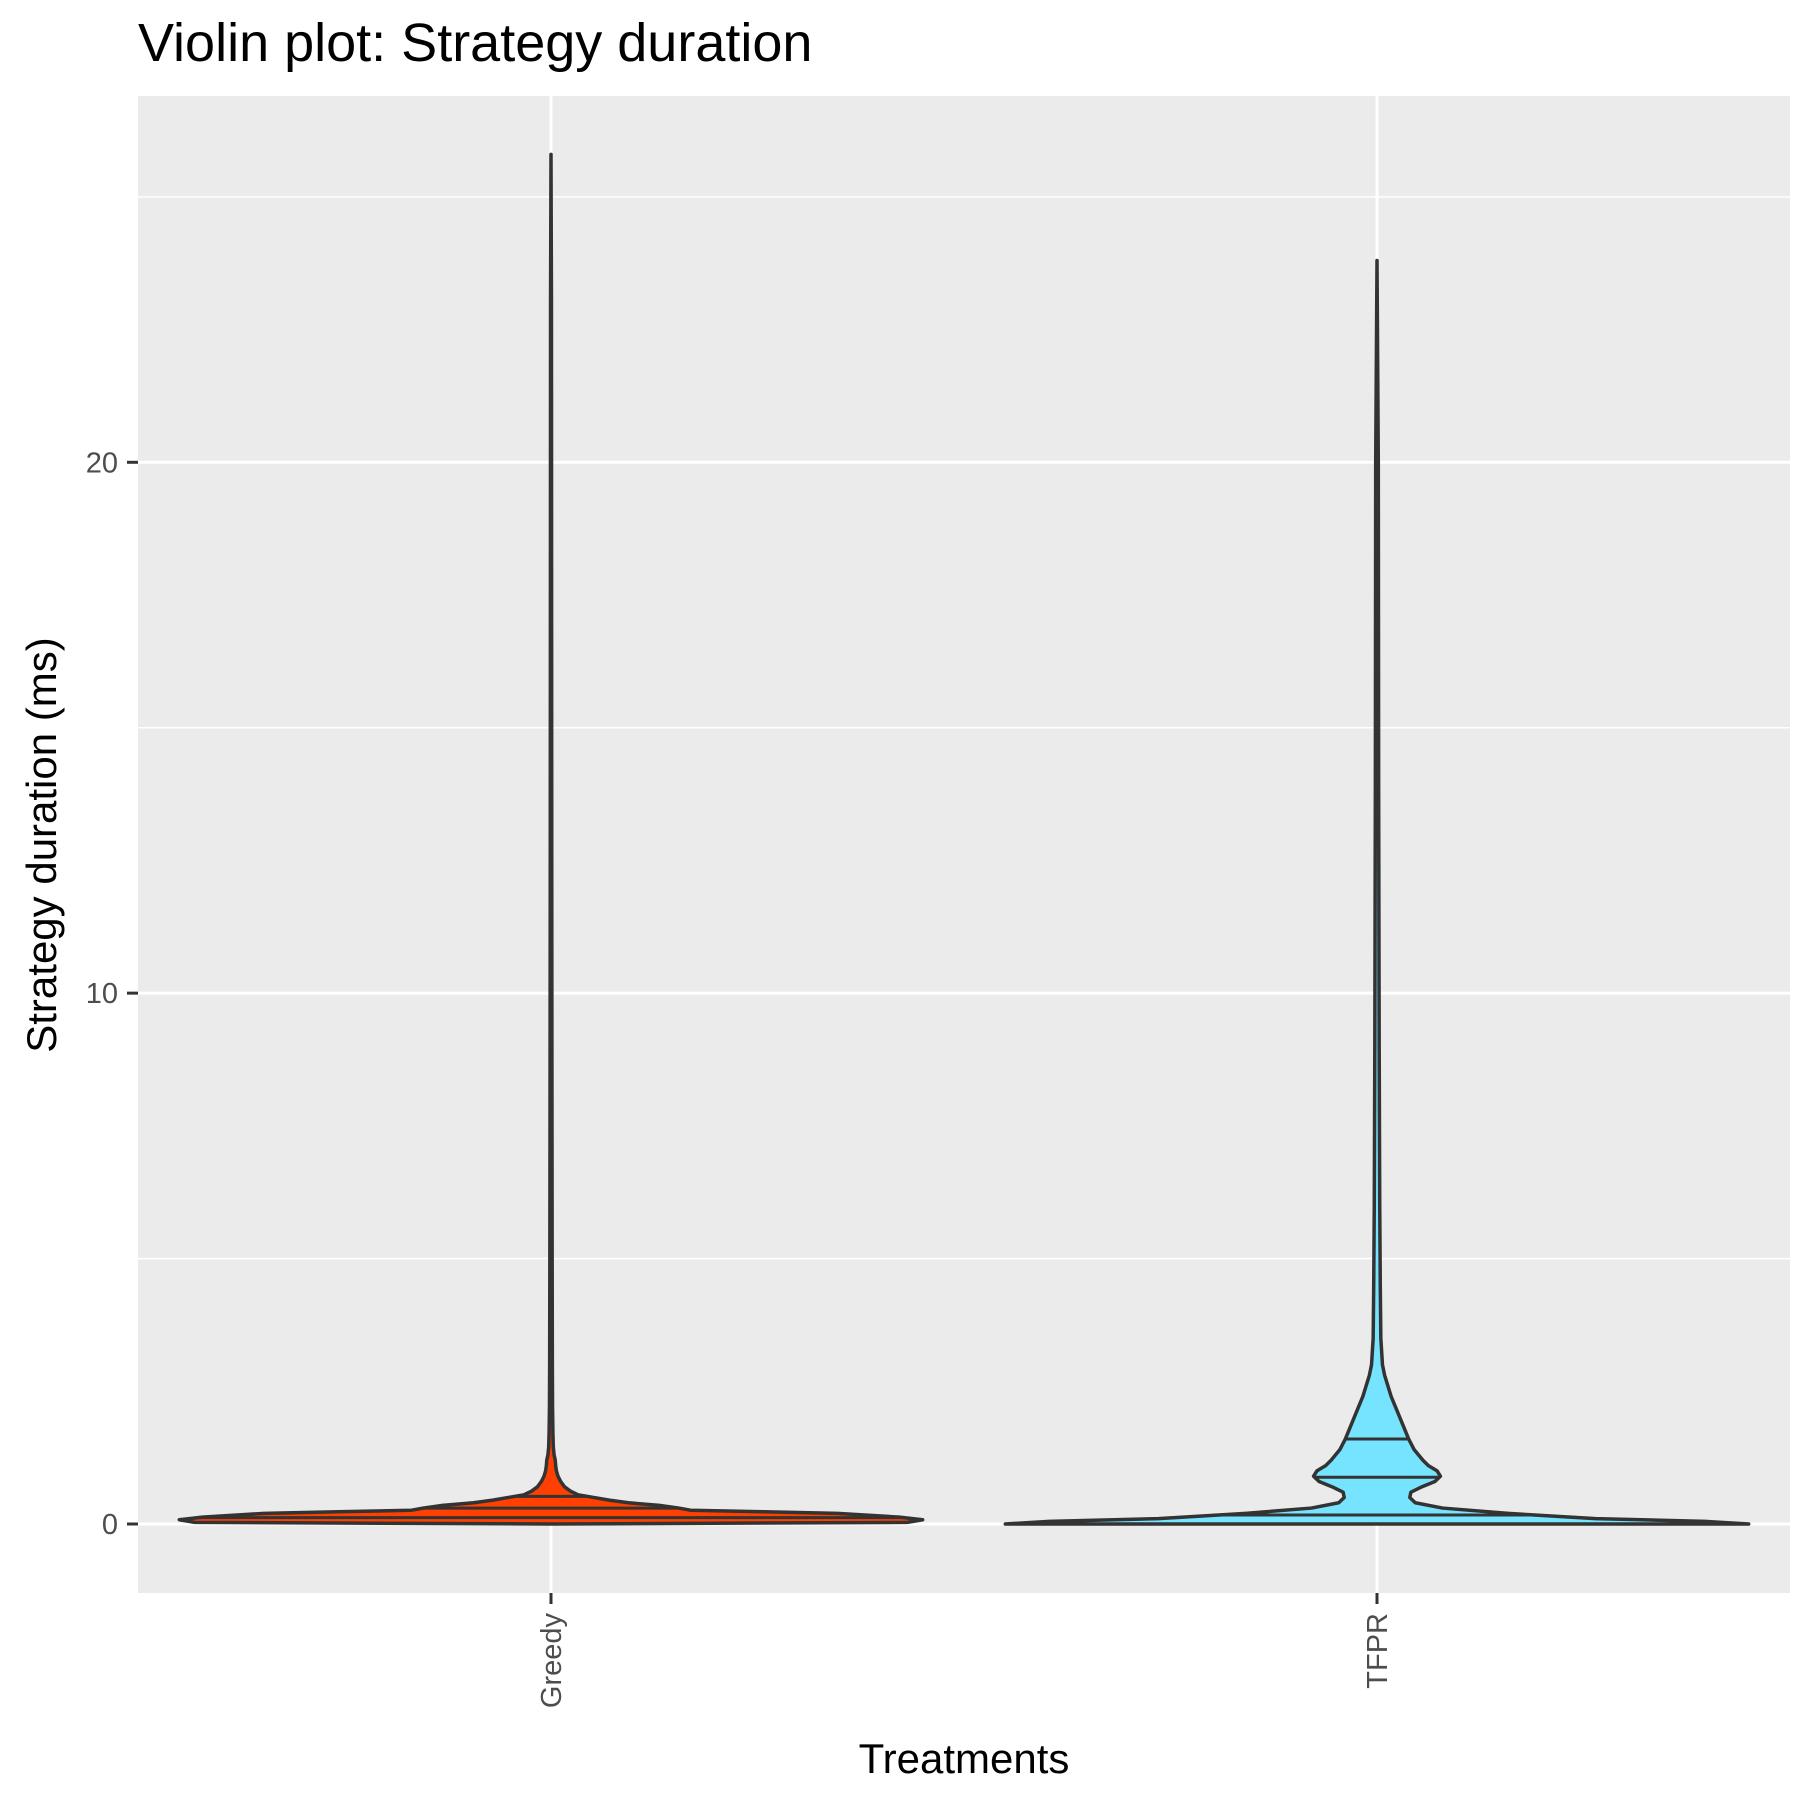 The image size is (1800, 1800). Describe the element at coordinates (475, 43) in the screenshot. I see `chart-title: Violin plot: Strategy duration` at that location.